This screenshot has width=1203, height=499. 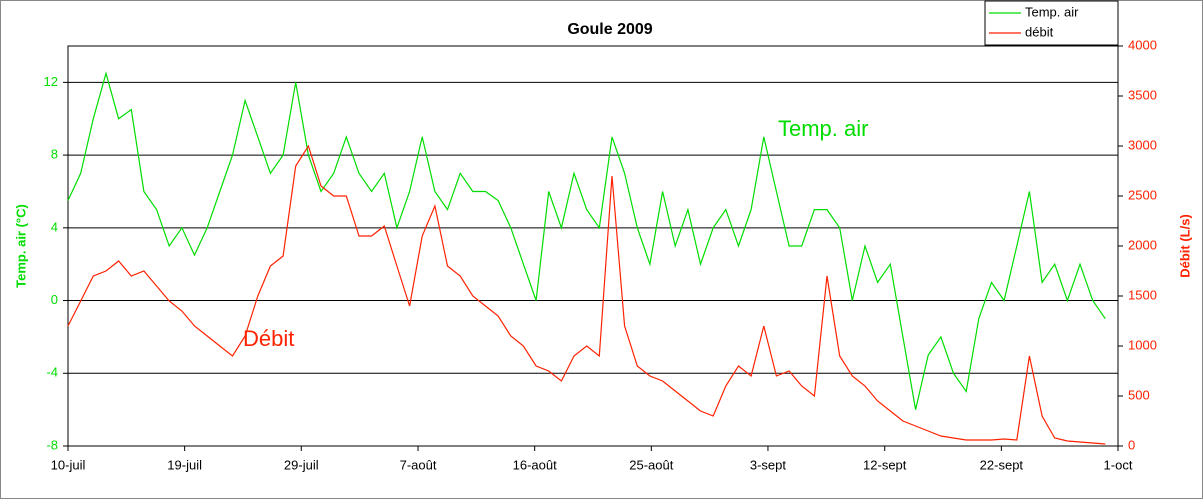 What do you see at coordinates (1052, 11) in the screenshot?
I see `legend-label: Temp. air` at bounding box center [1052, 11].